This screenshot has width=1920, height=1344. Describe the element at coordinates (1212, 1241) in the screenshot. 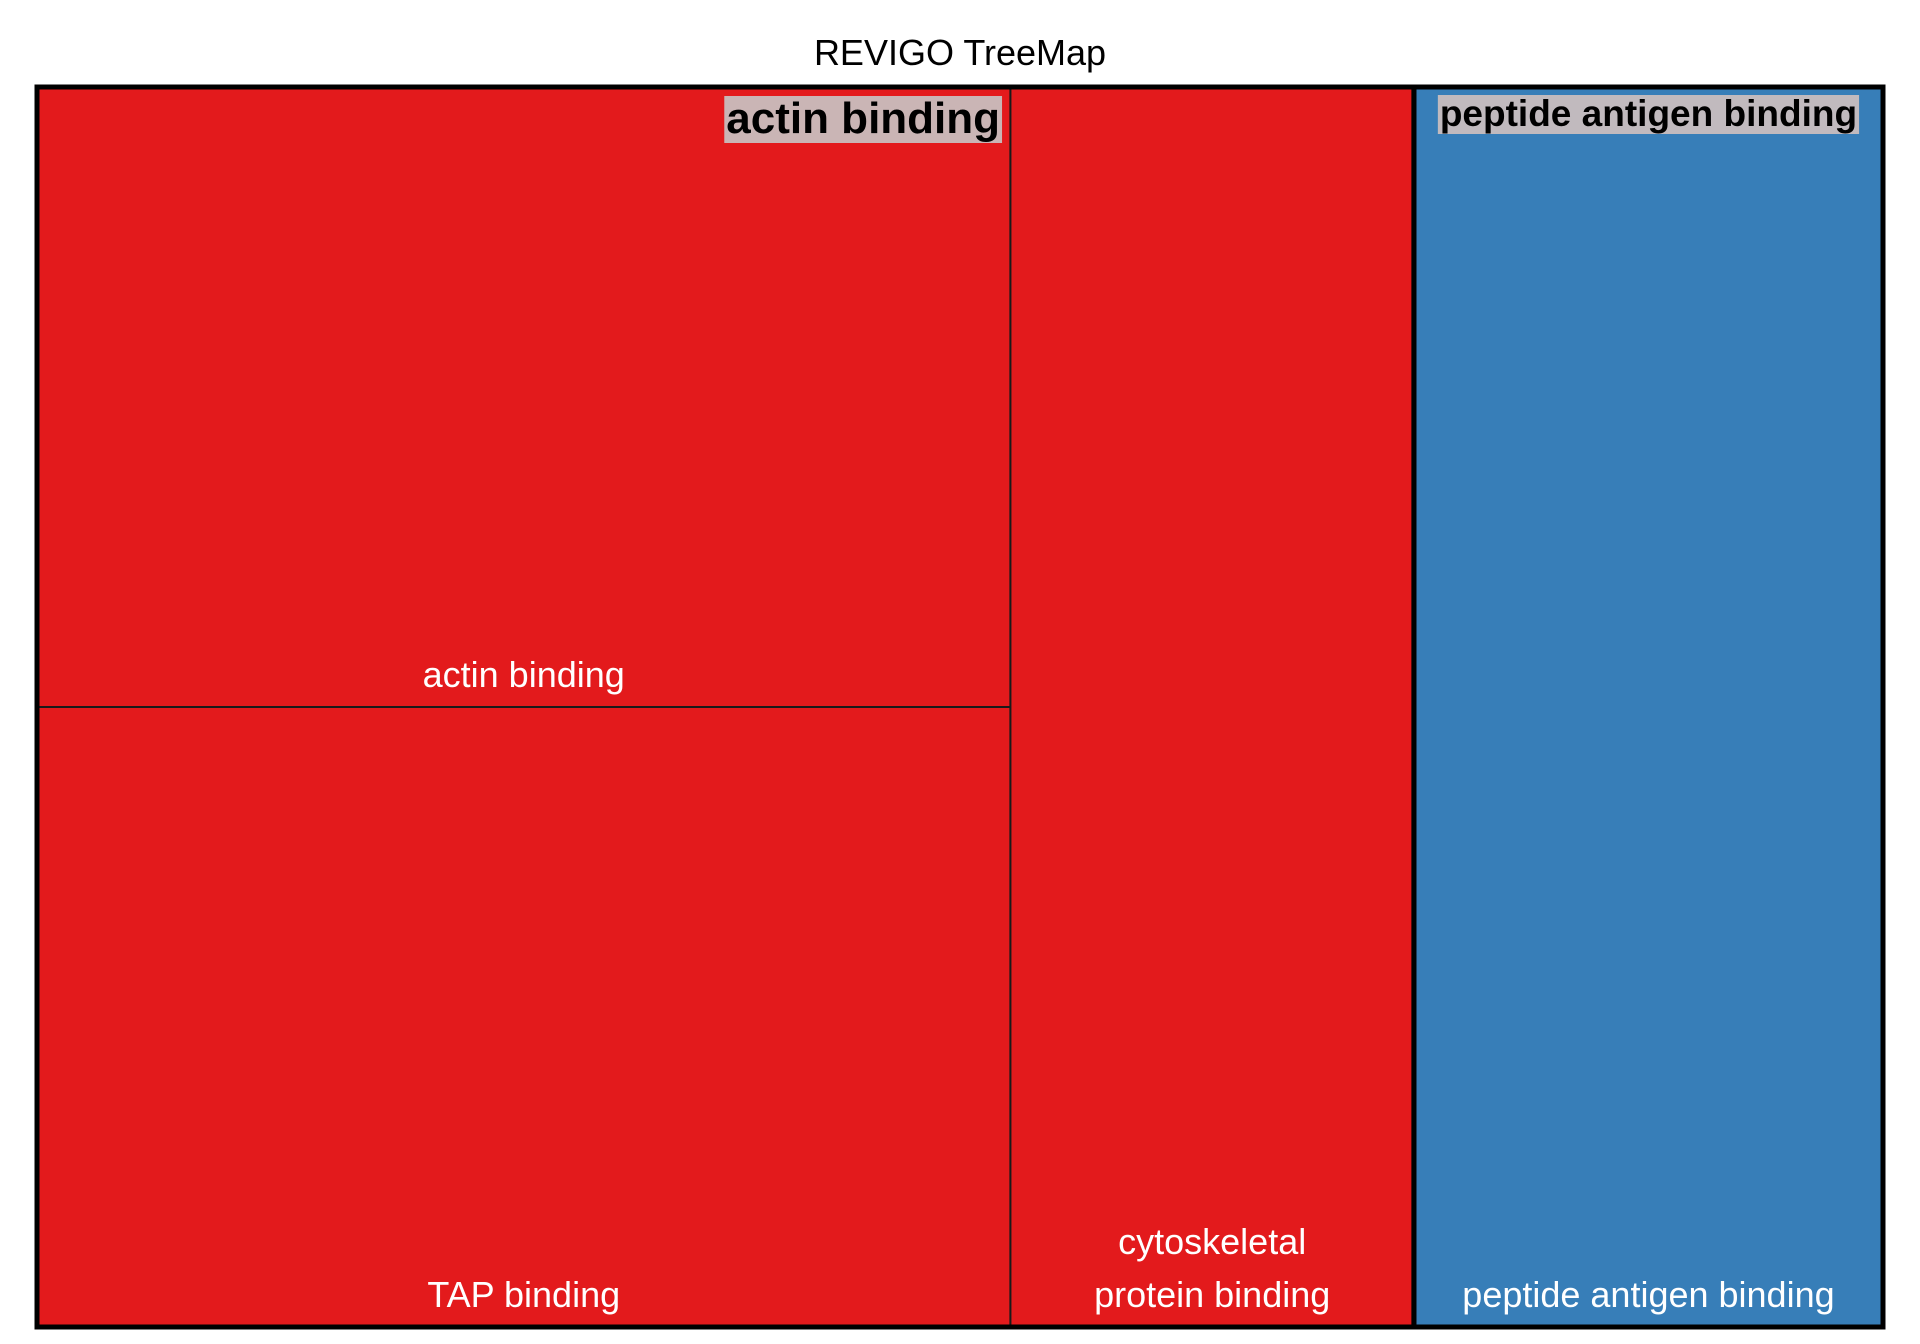

I see `tile-label-cytoskeletal-protein-binding-0: cytoskeletal` at that location.